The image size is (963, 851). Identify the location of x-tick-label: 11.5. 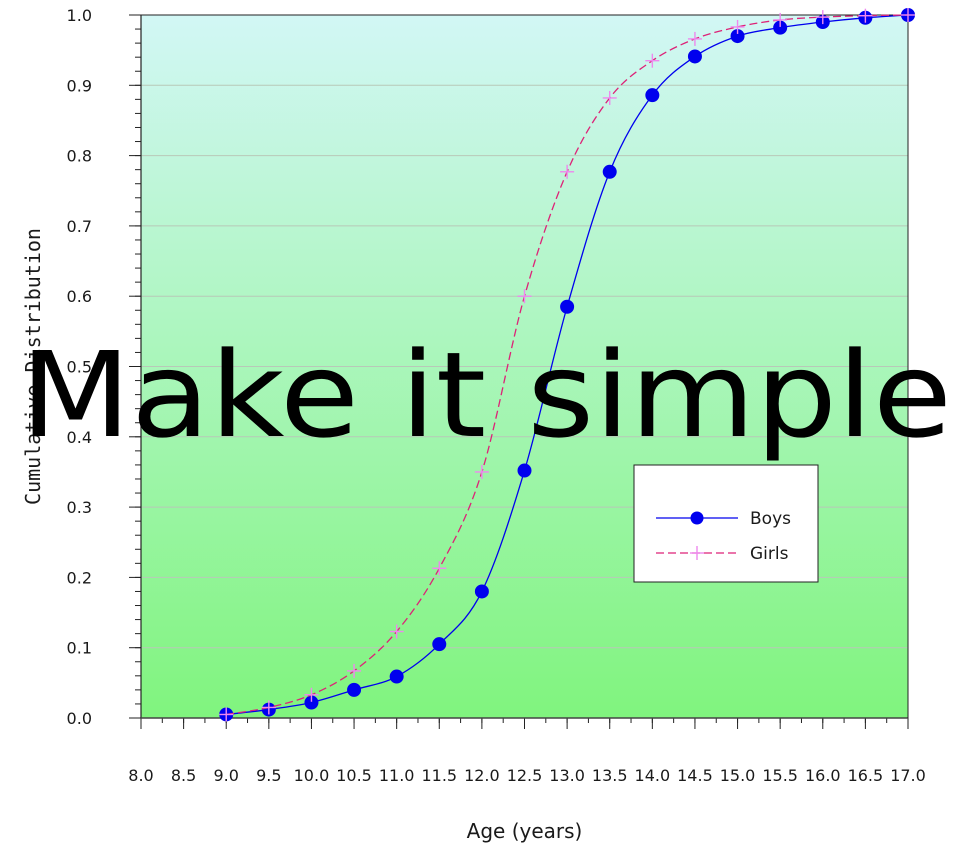
(439, 775).